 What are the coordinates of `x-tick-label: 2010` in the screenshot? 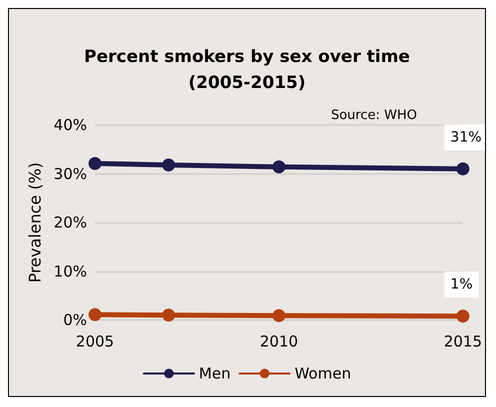 It's located at (279, 341).